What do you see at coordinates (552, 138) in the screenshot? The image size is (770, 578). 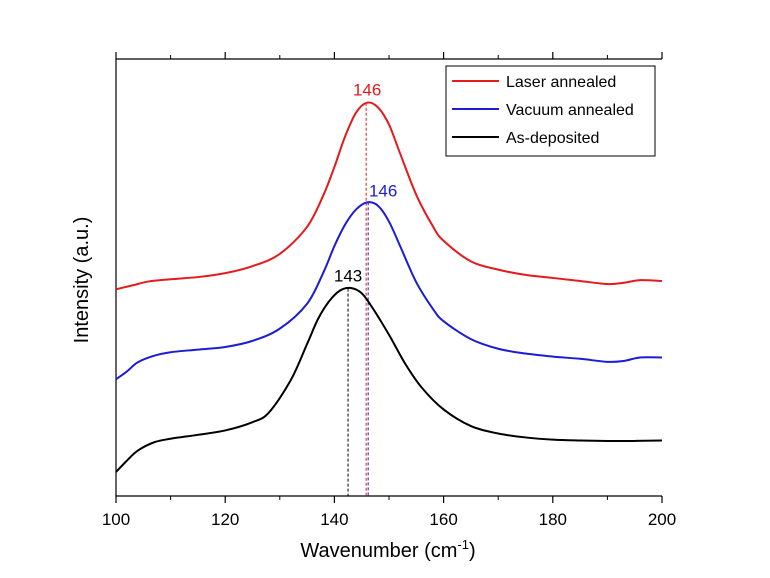 I see `legend-label-as-deposited: As-deposited` at bounding box center [552, 138].